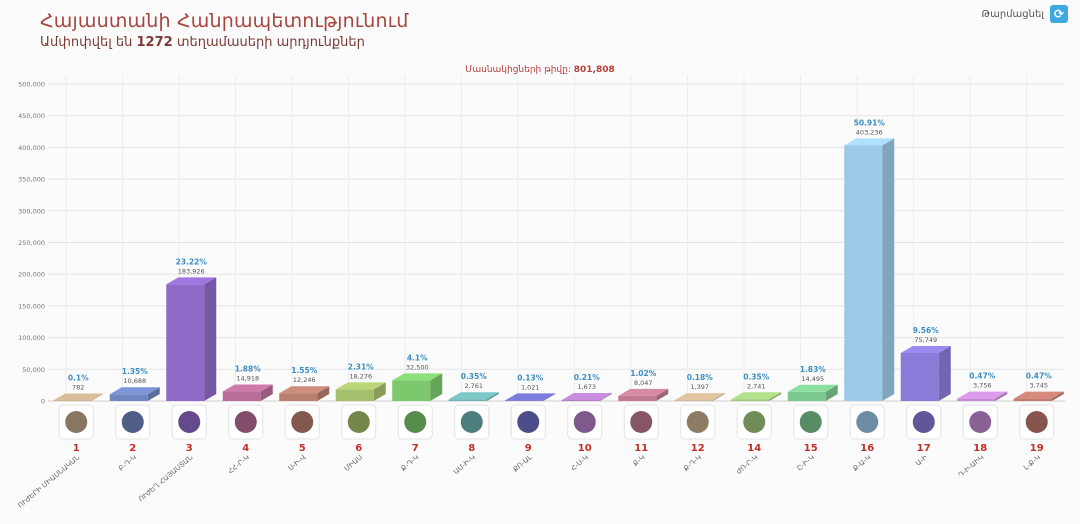 This screenshot has width=1080, height=524. What do you see at coordinates (31, 306) in the screenshot?
I see `y-tick-label: 150,000` at bounding box center [31, 306].